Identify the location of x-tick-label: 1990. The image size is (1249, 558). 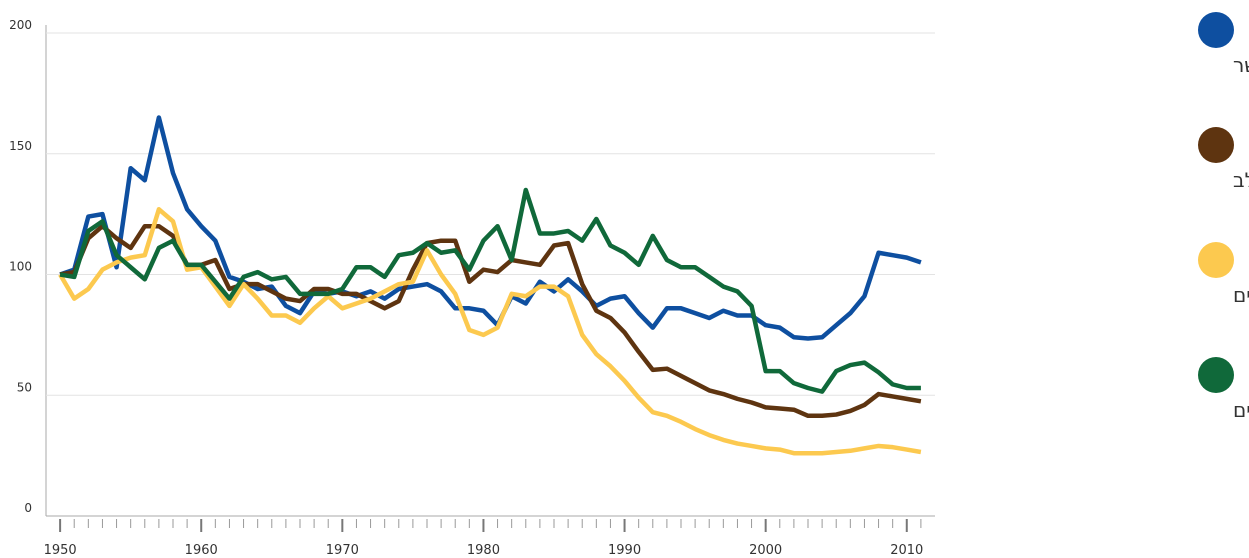
(624, 550).